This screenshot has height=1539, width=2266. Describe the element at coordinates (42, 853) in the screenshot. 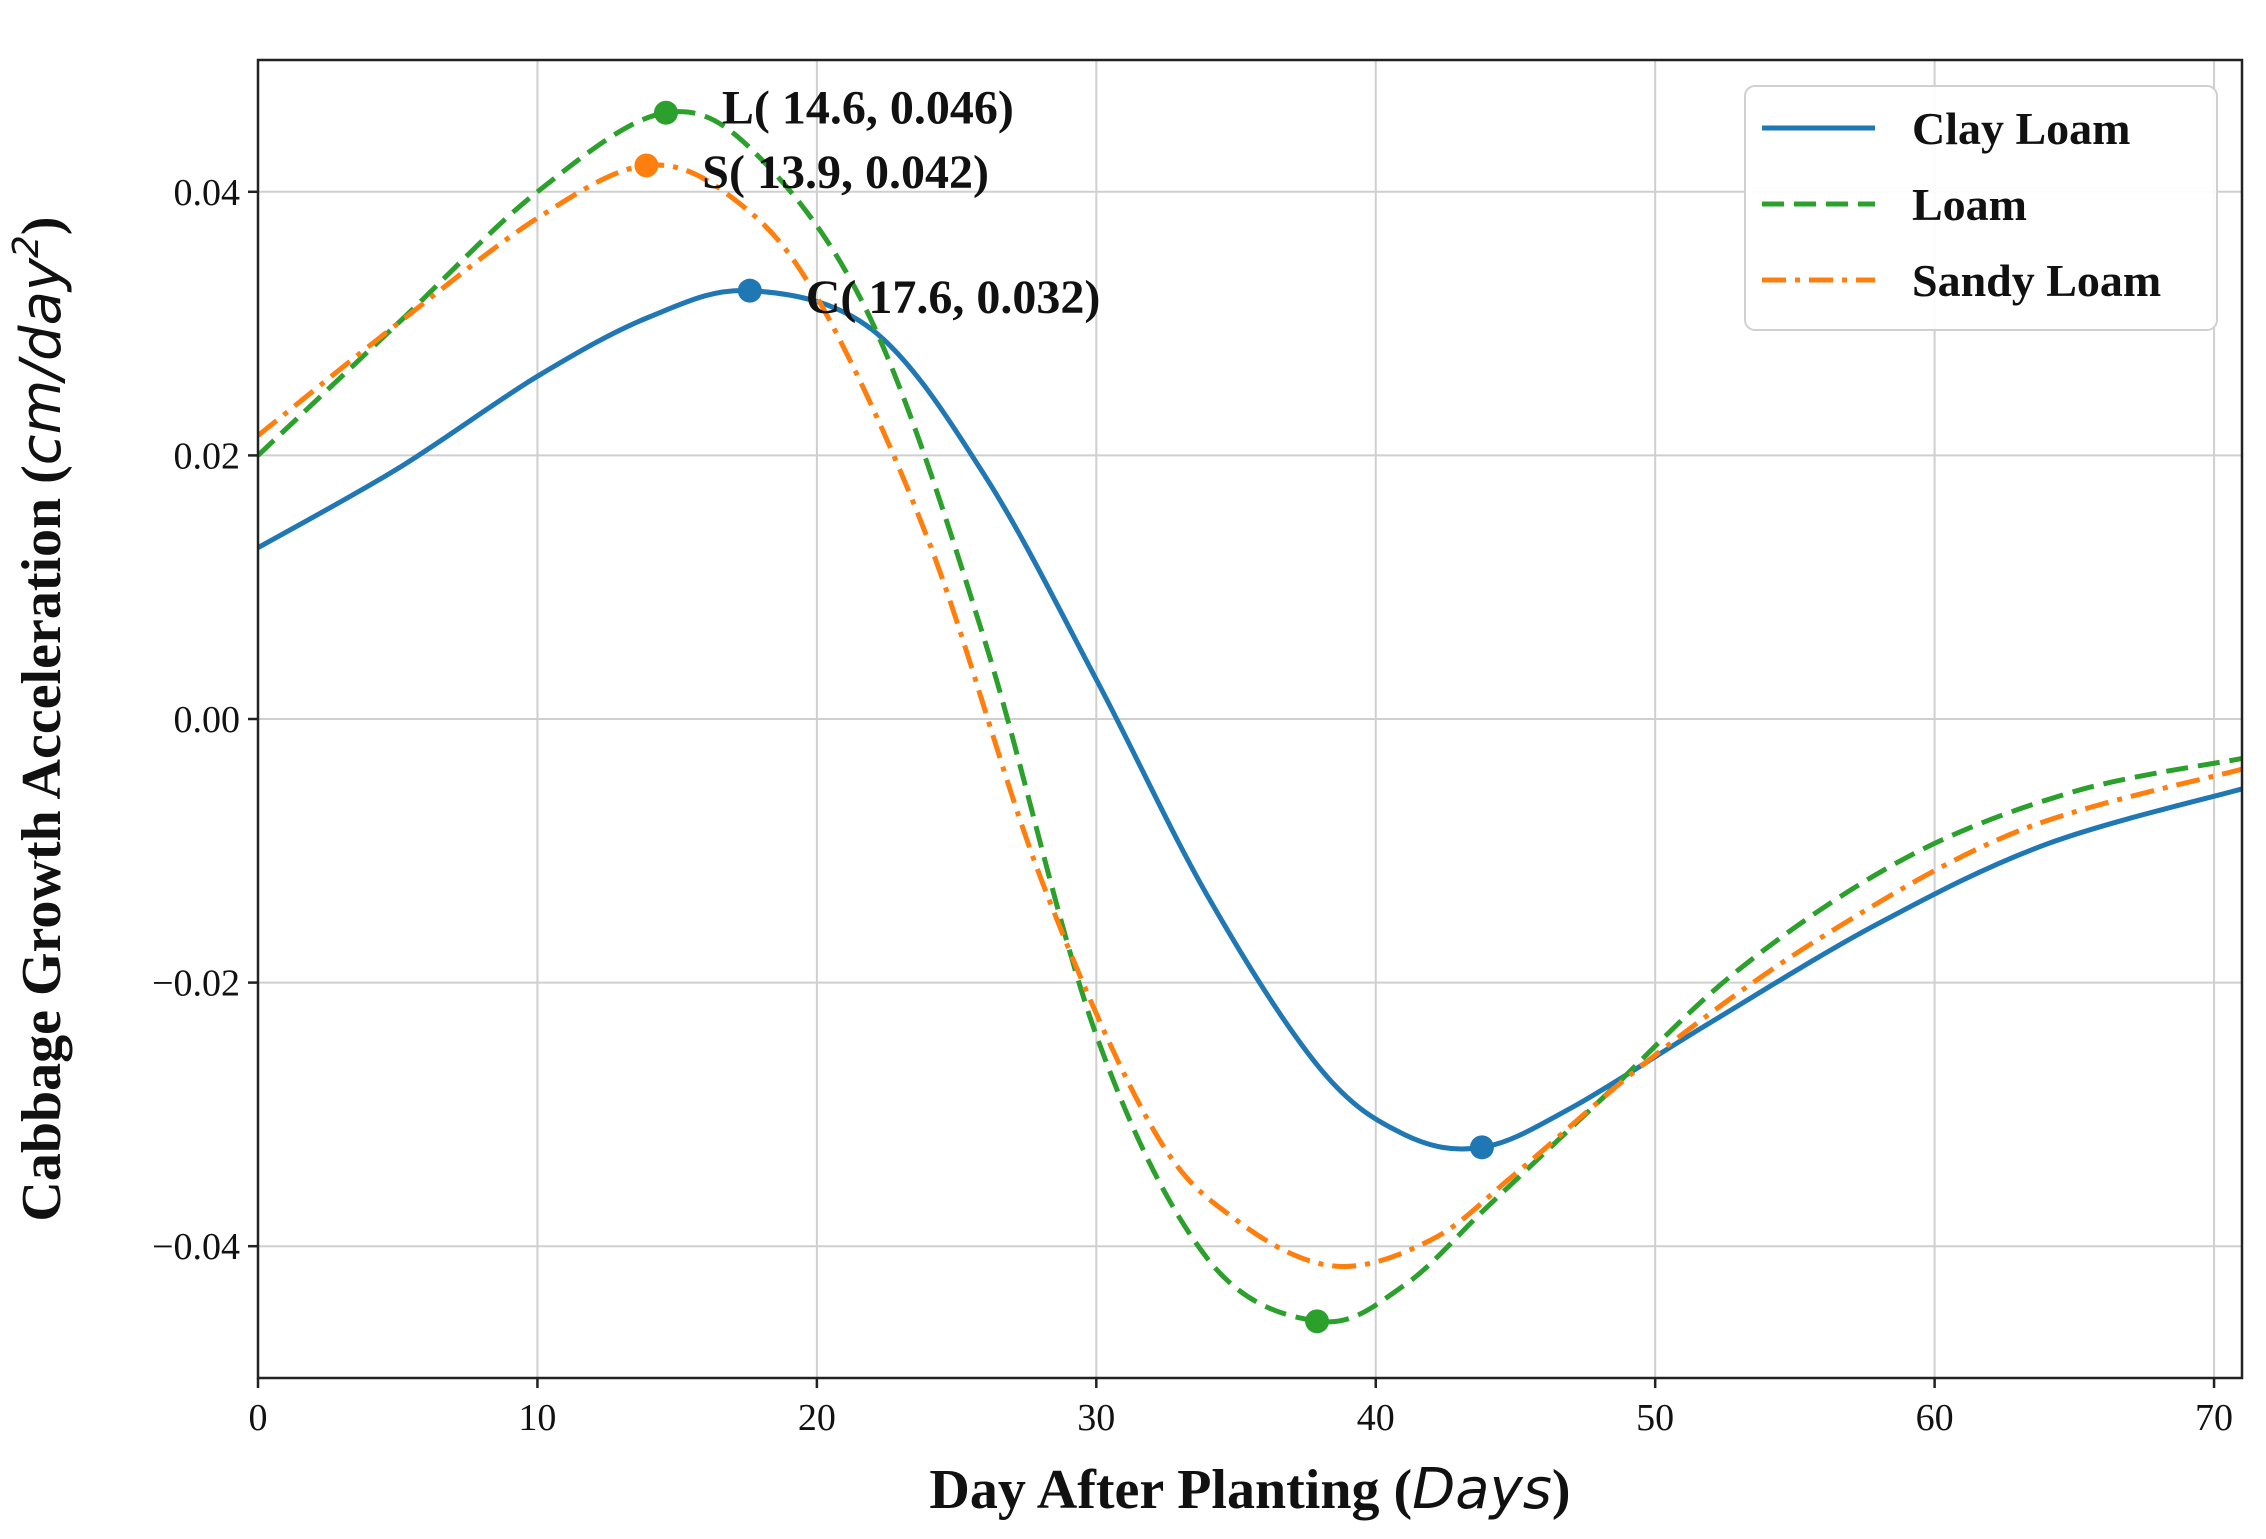

I see `y-axis-label-main: Cabbage Growth Acceleration` at that location.